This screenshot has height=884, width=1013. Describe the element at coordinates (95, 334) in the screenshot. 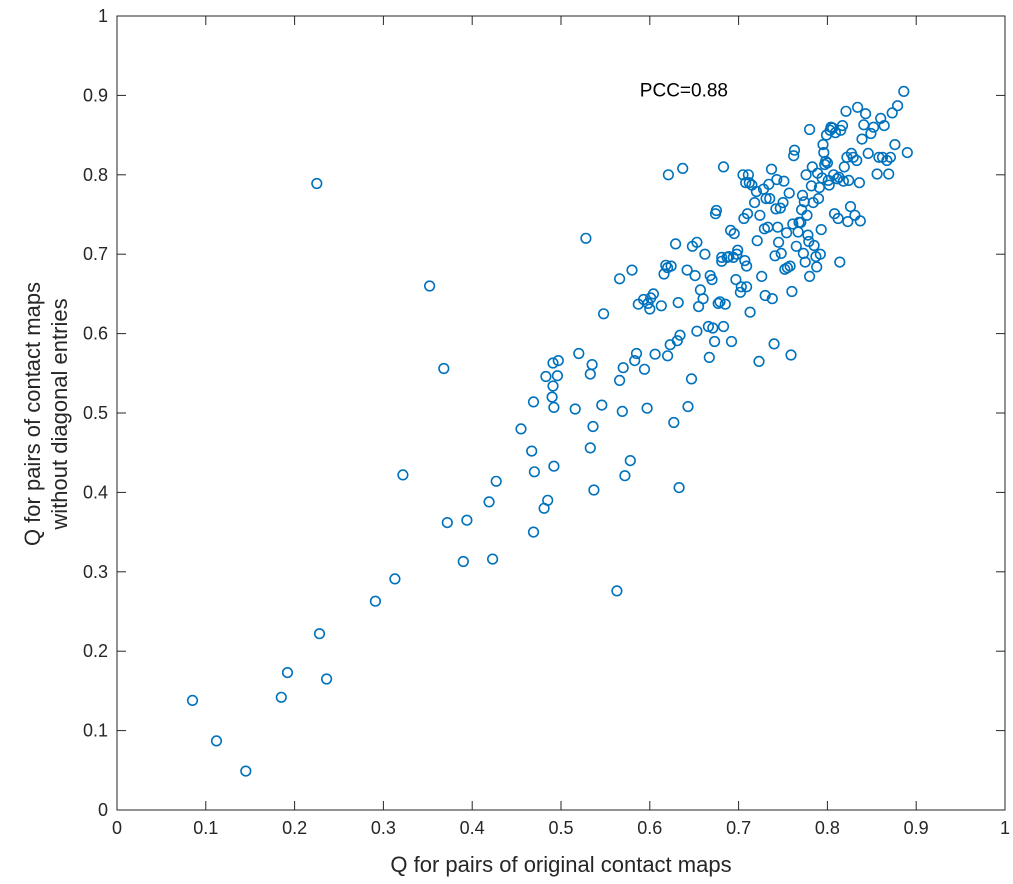

I see `y-tick-label: 0.6` at that location.